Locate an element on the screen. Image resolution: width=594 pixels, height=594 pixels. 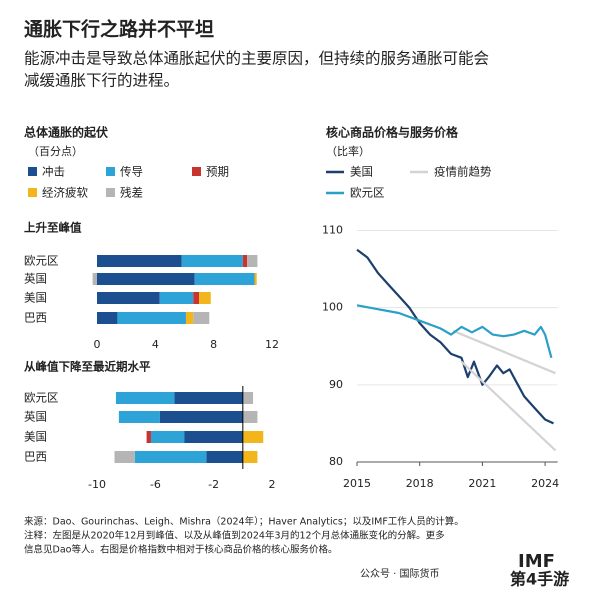
x-tick-label: -10 is located at coordinates (97, 484).